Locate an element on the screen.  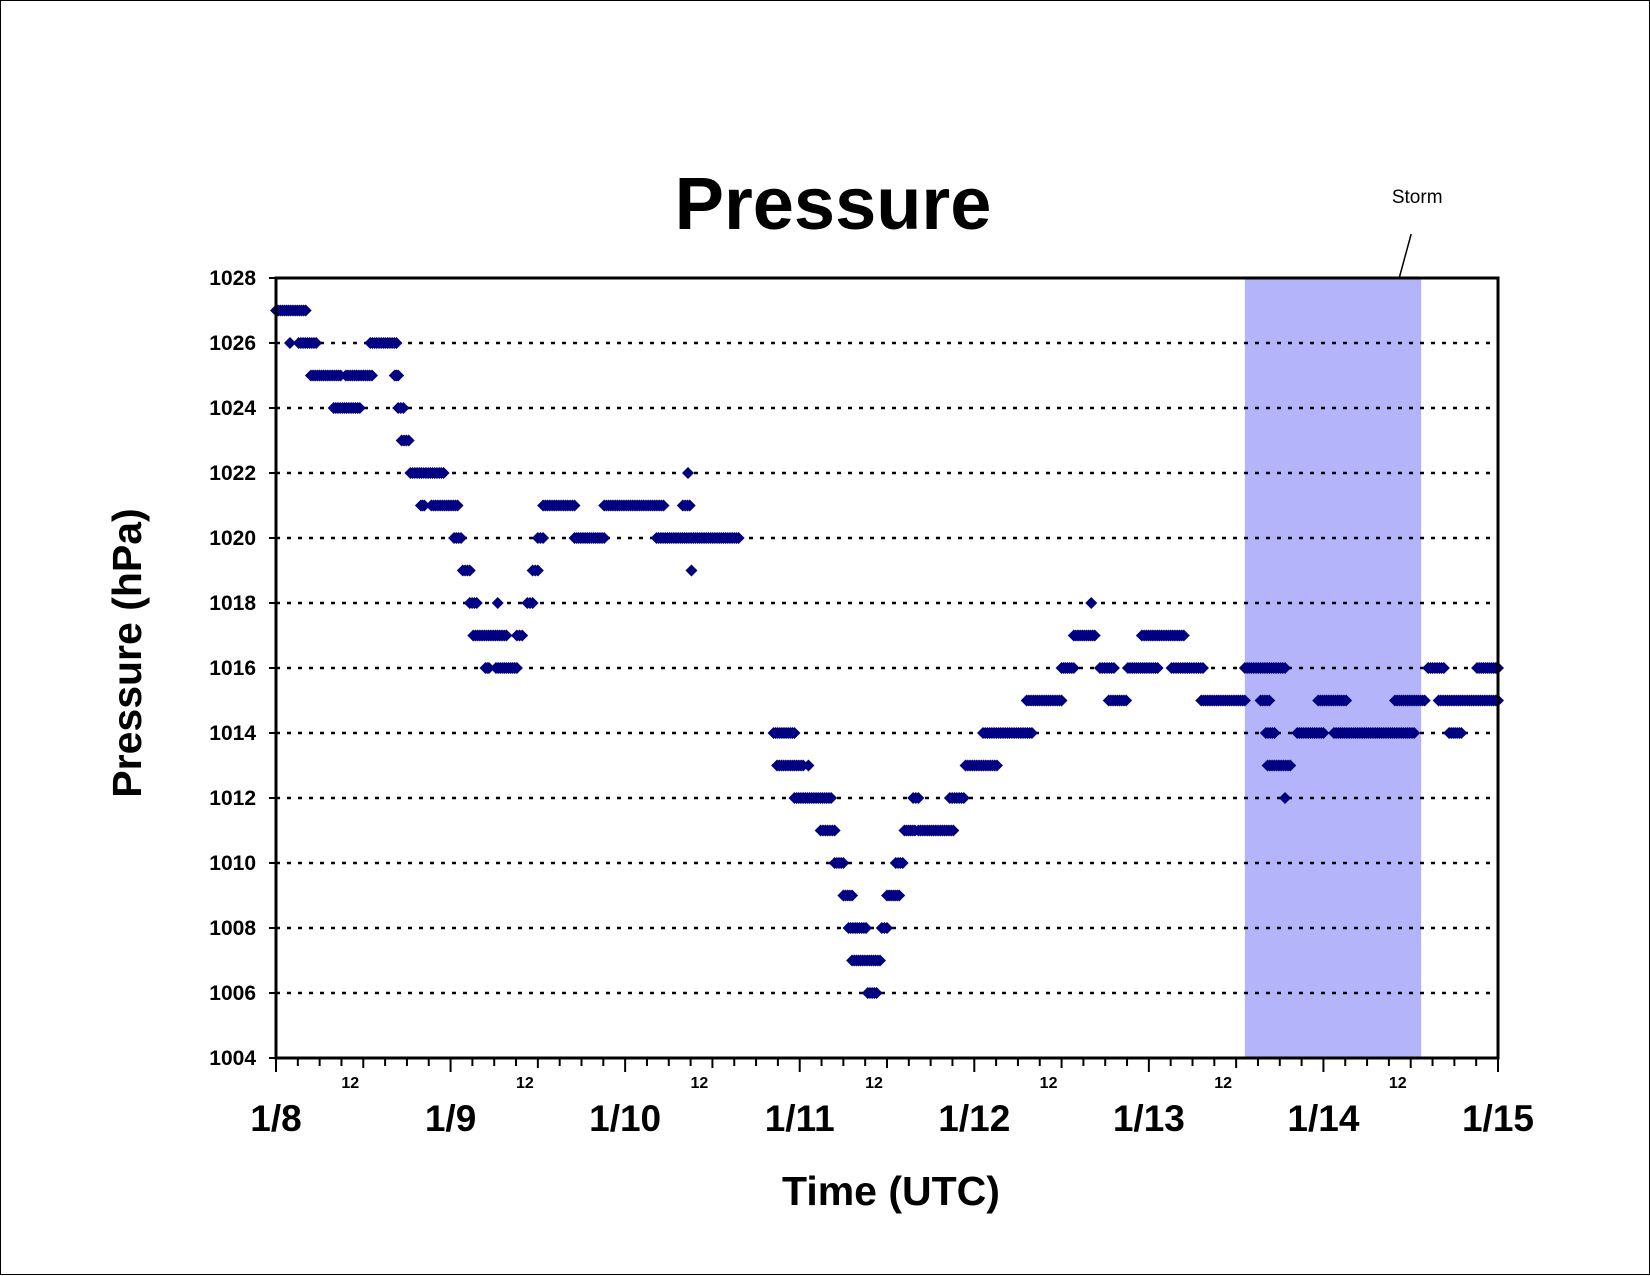
x-day-label: 1/13 is located at coordinates (1149, 1118).